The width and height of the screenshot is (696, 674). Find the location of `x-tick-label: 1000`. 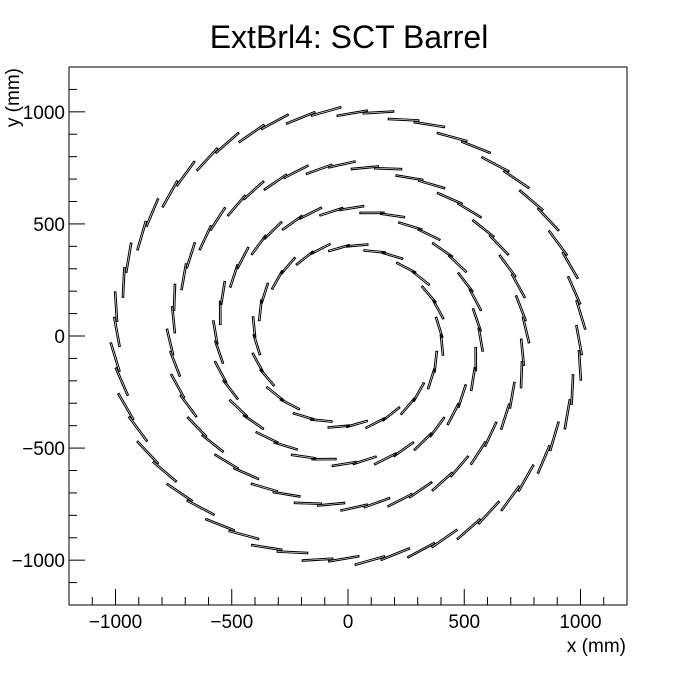

x-tick-label: 1000 is located at coordinates (580, 622).